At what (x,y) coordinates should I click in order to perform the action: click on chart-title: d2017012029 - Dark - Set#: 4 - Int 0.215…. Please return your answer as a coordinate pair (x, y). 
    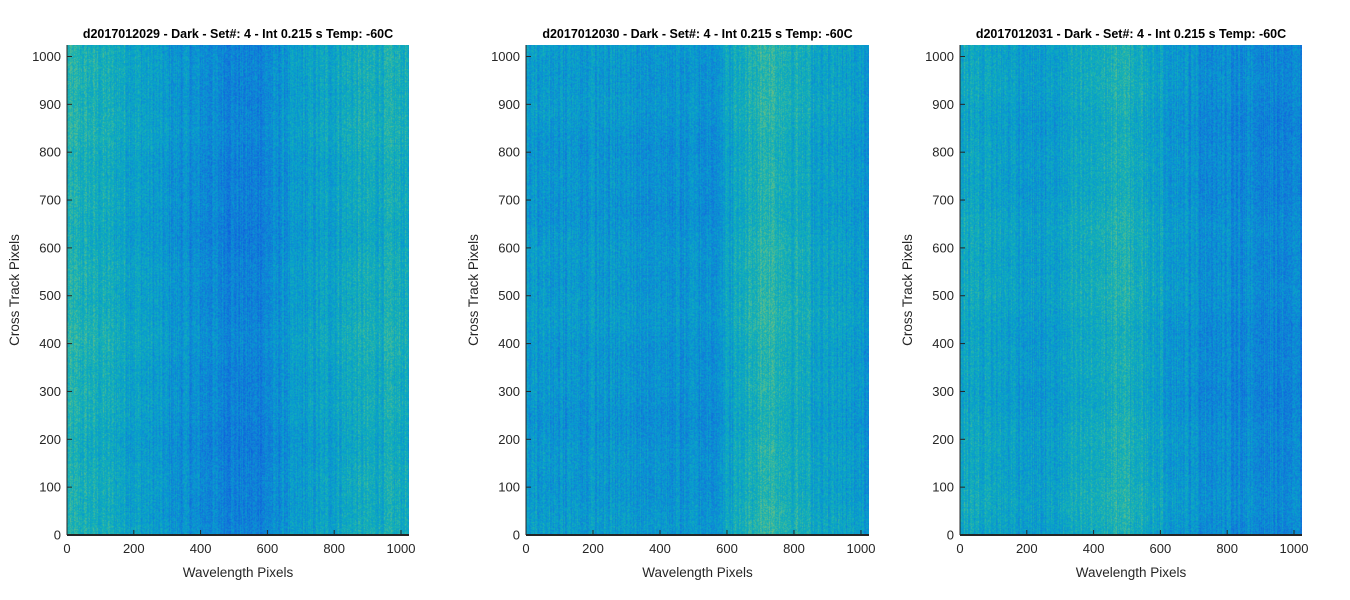
    Looking at the image, I should click on (238, 34).